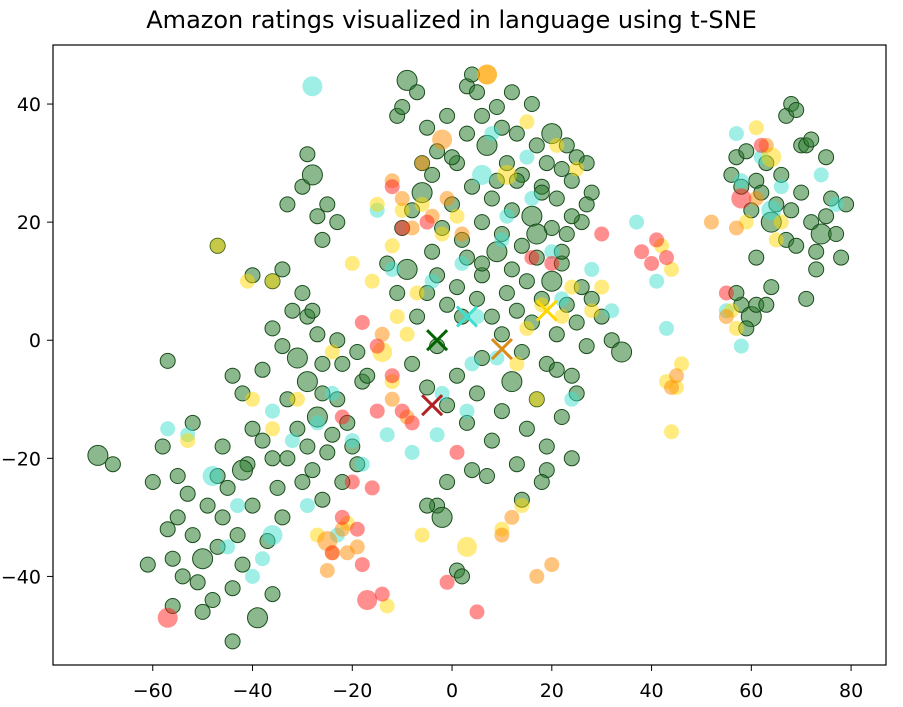 This screenshot has width=903, height=707. What do you see at coordinates (452, 691) in the screenshot?
I see `x-tick-label: 0` at bounding box center [452, 691].